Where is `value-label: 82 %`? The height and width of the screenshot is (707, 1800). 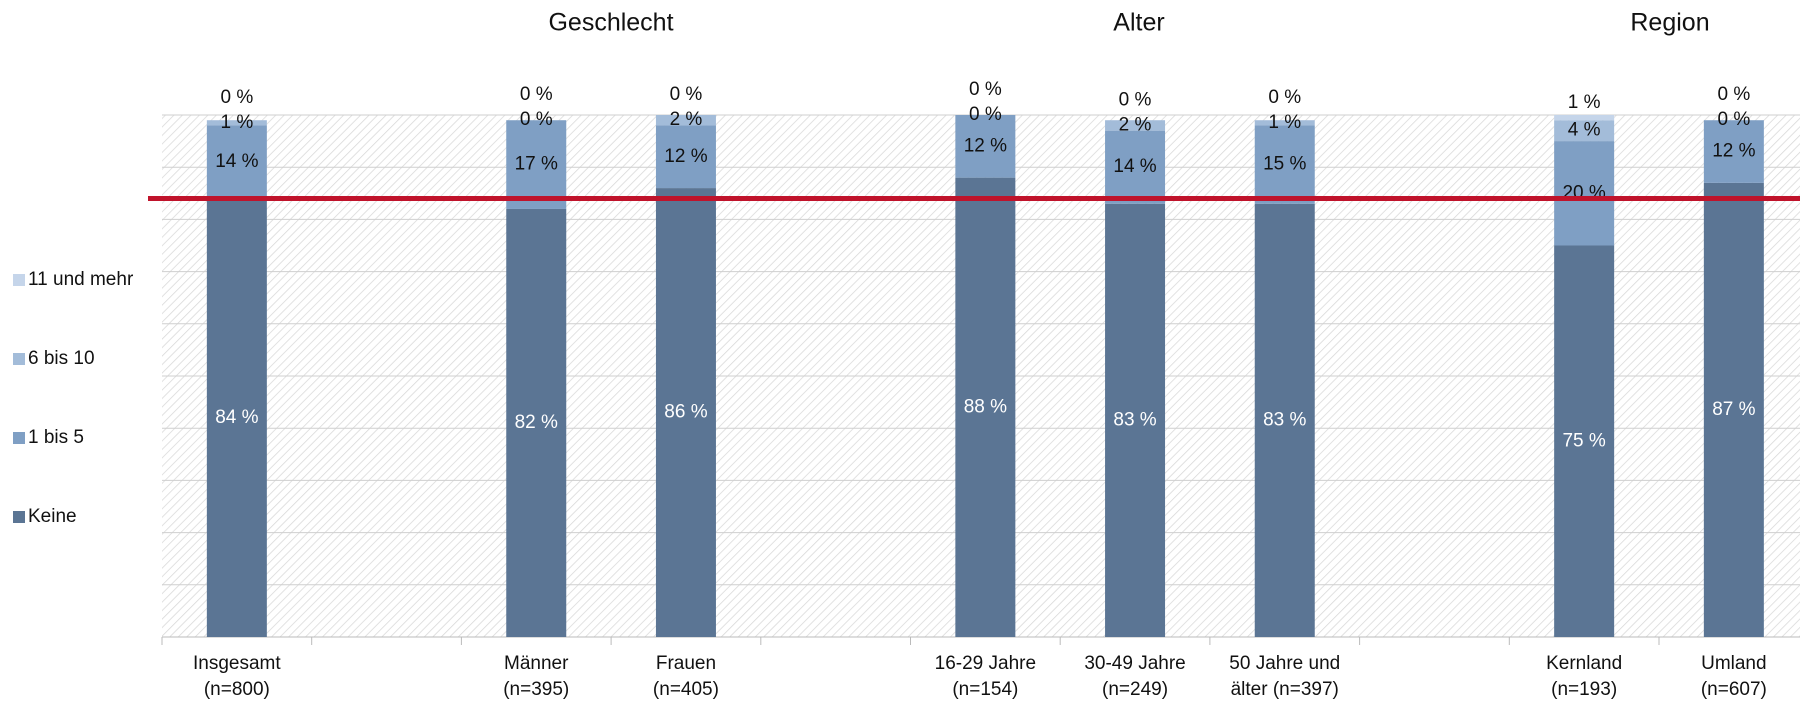
value-label: 82 % is located at coordinates (536, 422).